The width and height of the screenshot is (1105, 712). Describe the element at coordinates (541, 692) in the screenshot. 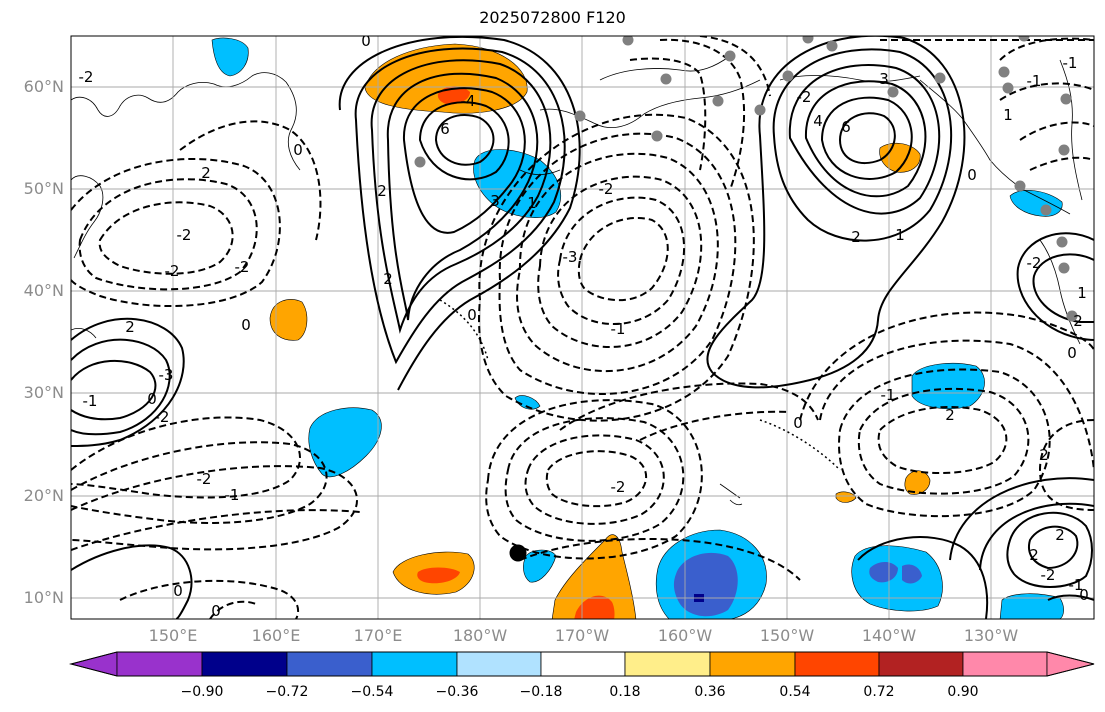

I see `colorbar-tick-label: −0.18` at that location.